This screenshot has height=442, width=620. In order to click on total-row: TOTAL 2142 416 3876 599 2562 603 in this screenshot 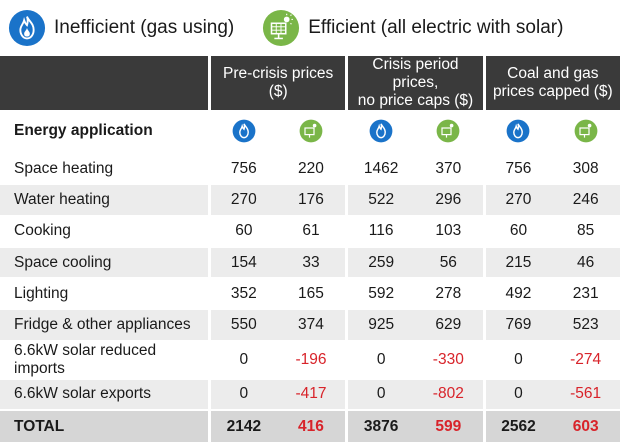, I will do `click(310, 426)`.